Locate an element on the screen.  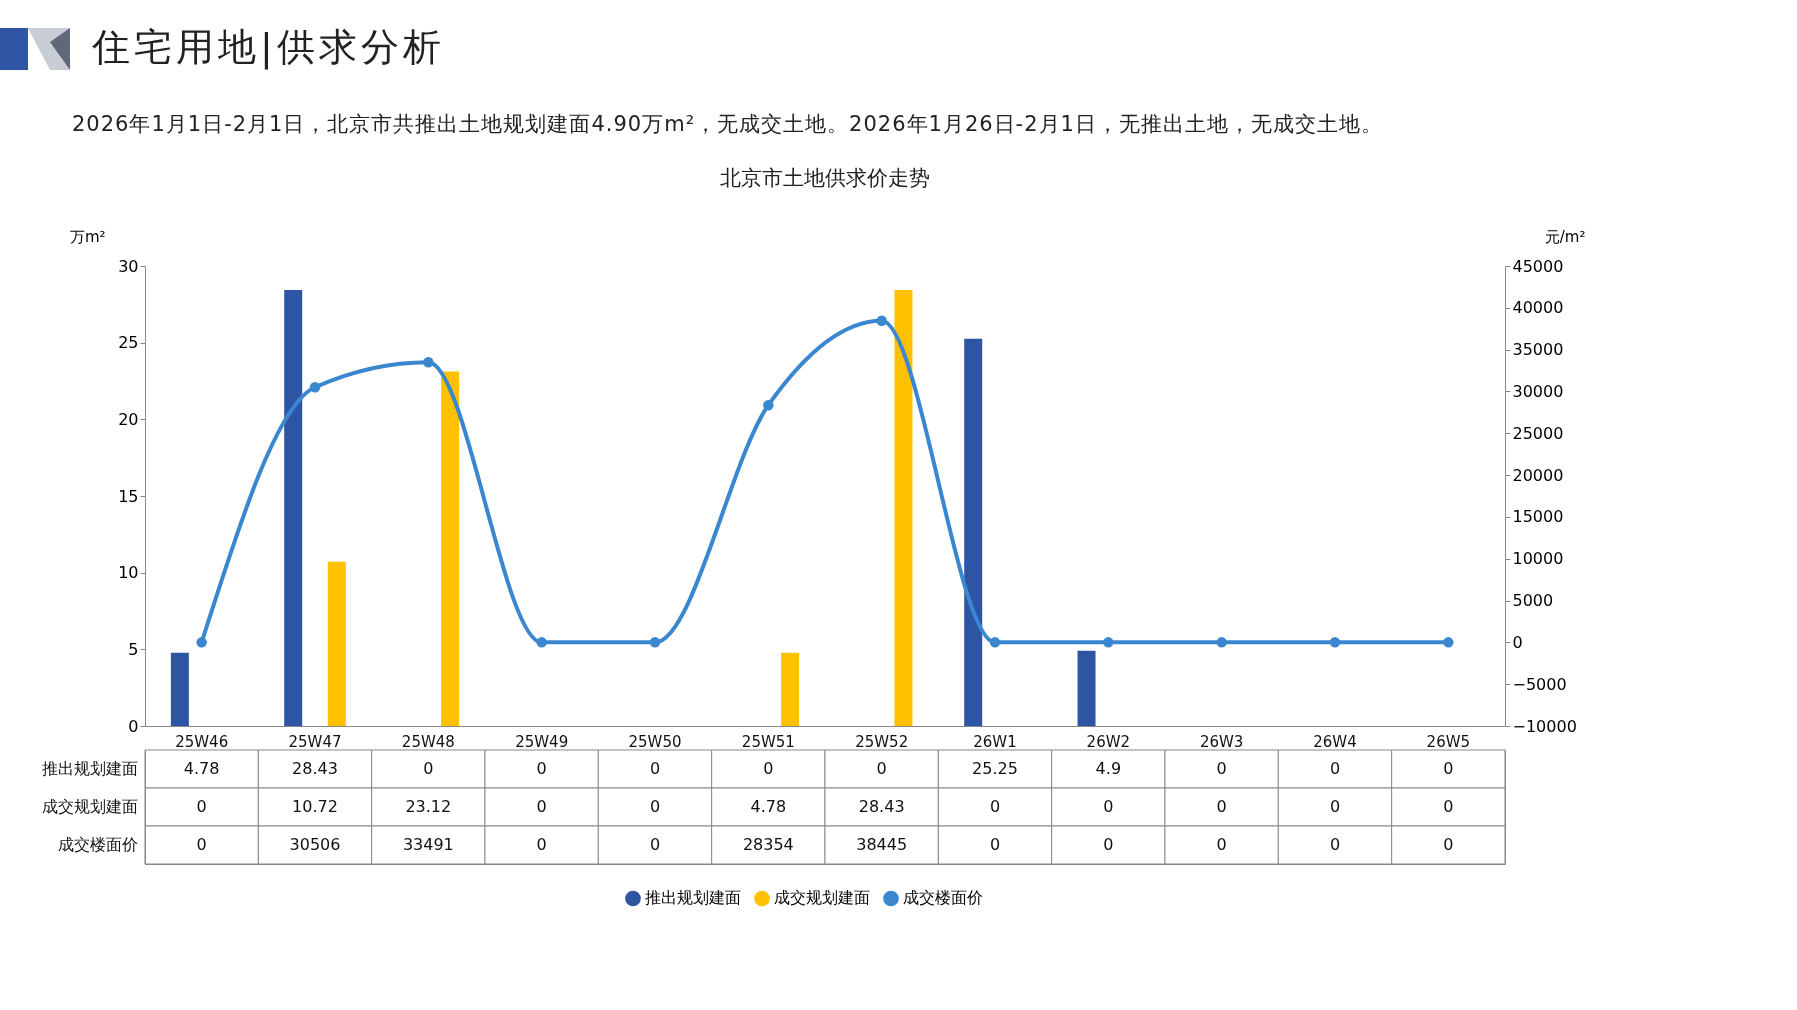
x-tick-label: 26W5 is located at coordinates (1448, 741).